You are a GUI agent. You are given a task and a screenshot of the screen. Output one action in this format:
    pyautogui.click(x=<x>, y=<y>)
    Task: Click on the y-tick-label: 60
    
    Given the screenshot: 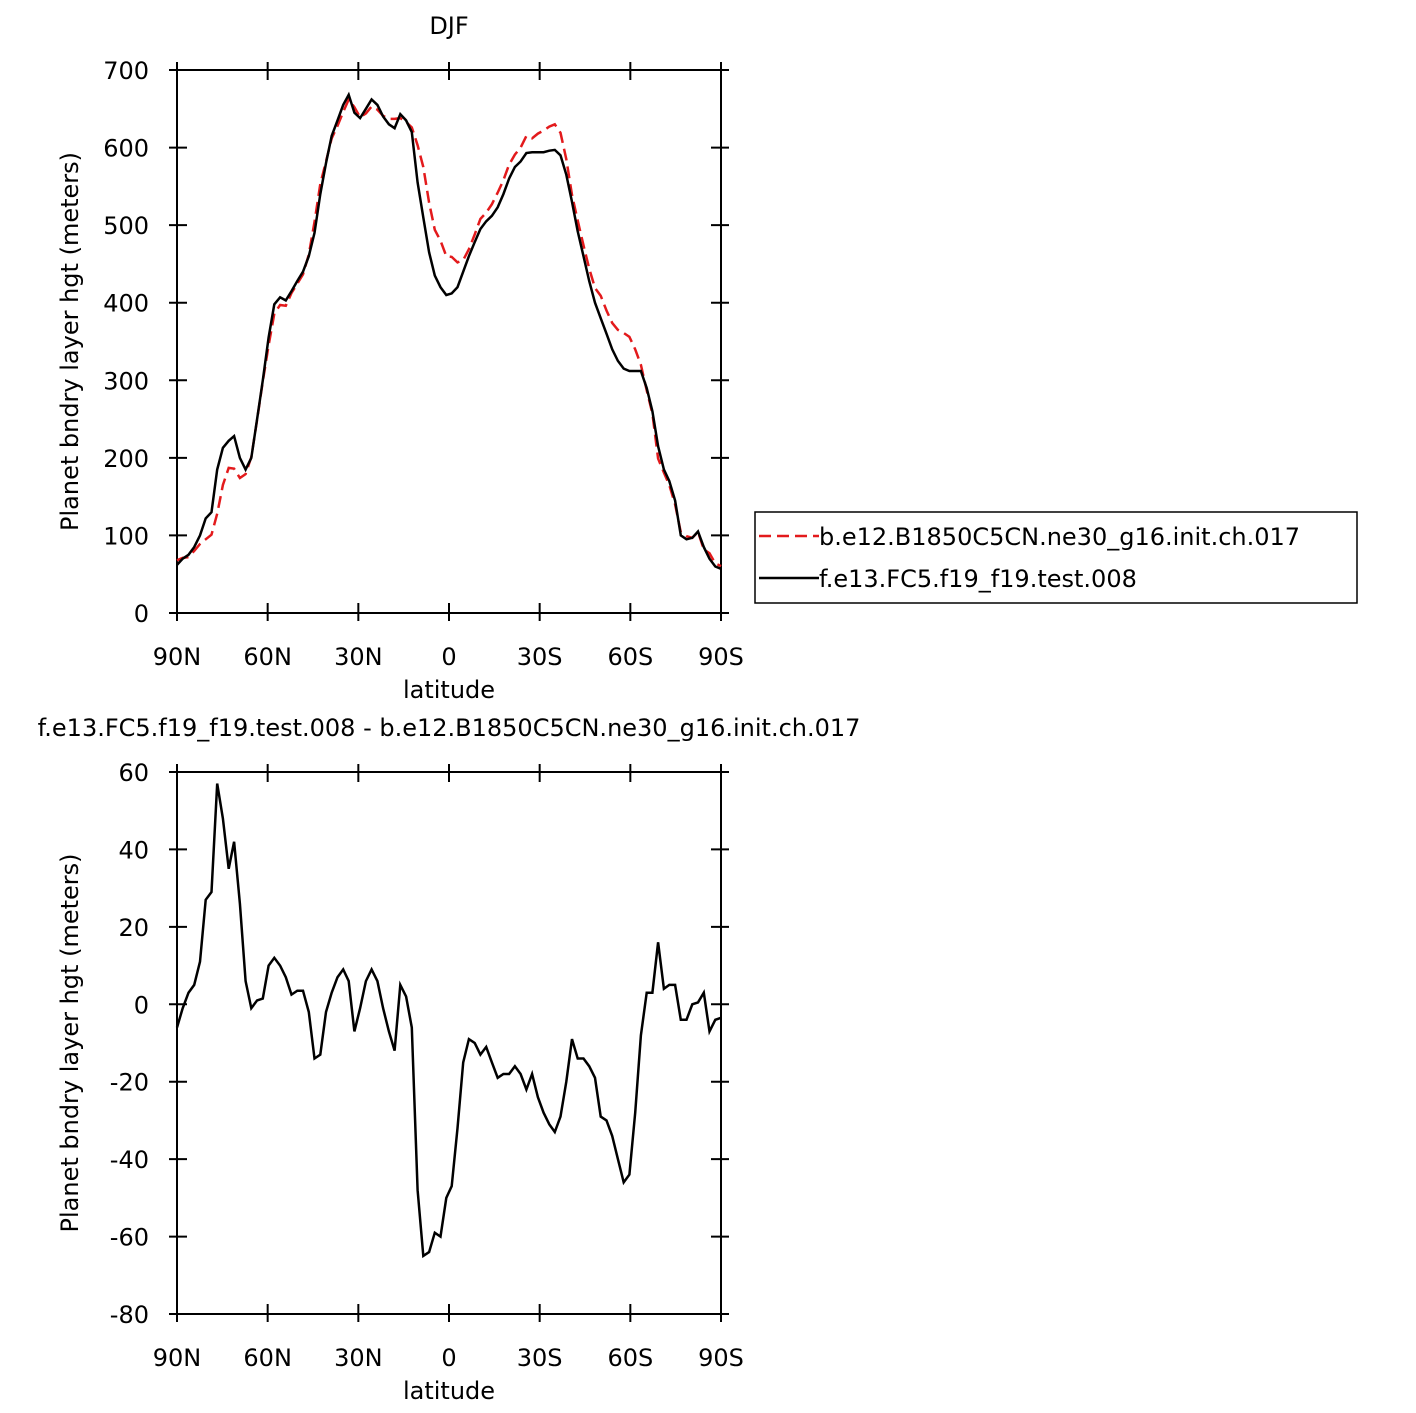 What is the action you would take?
    pyautogui.click(x=133, y=773)
    